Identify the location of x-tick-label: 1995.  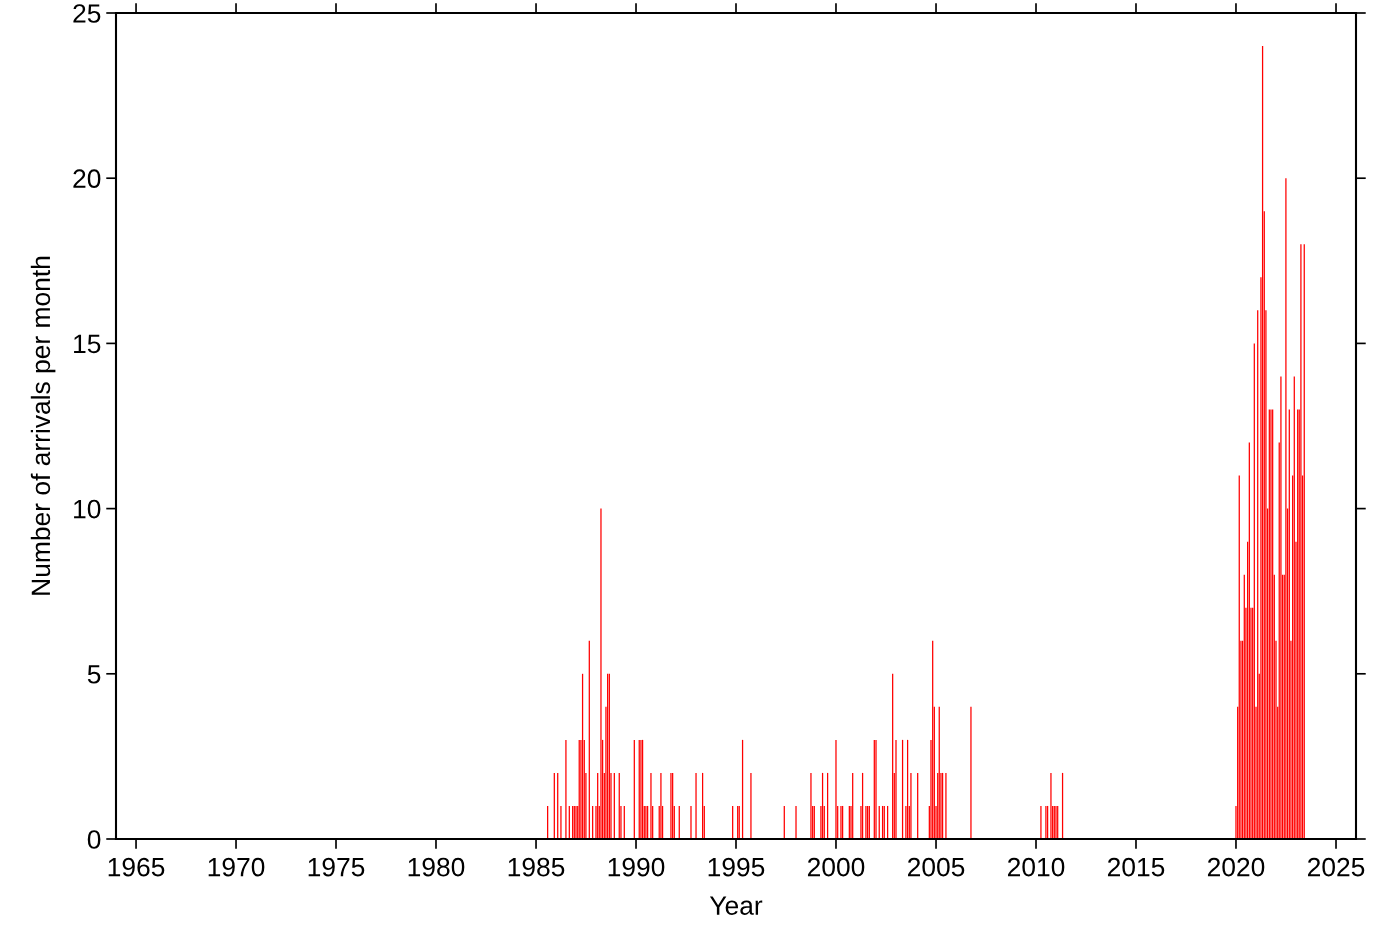
(736, 867).